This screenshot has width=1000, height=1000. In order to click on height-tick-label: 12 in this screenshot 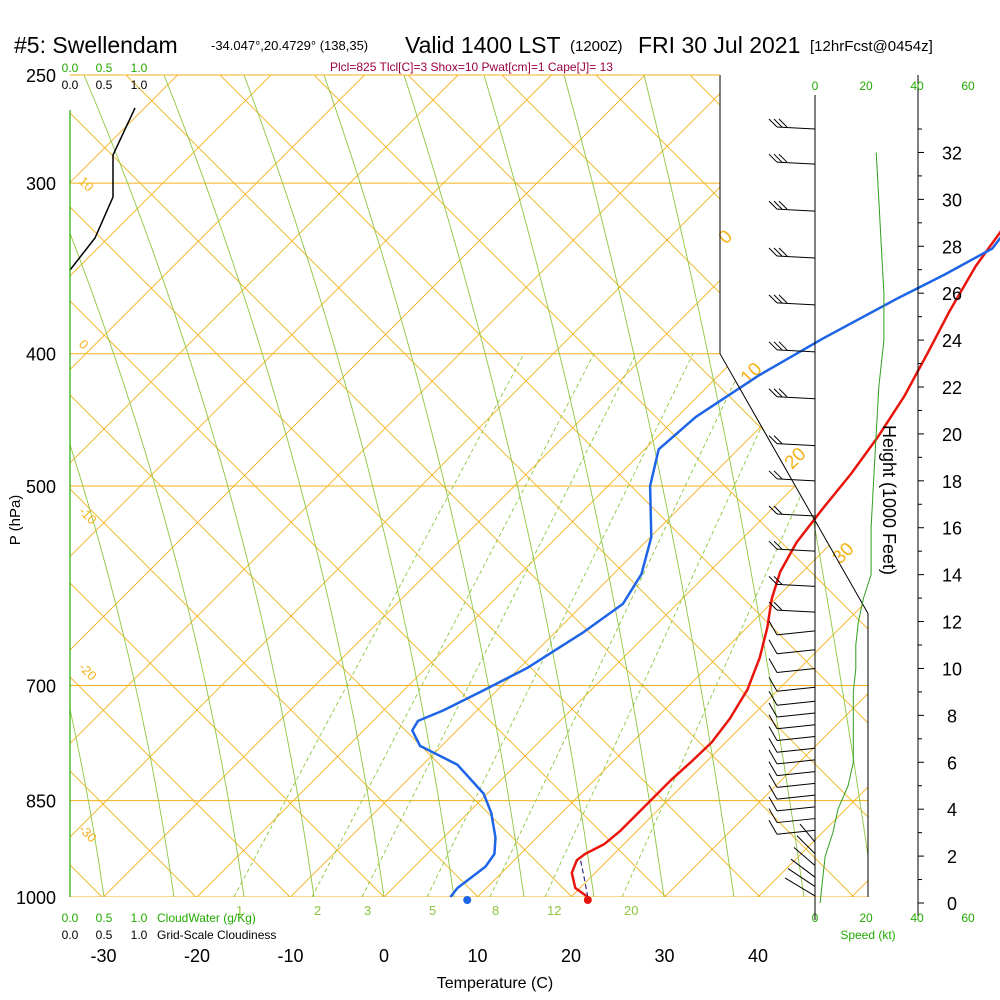, I will do `click(952, 623)`.